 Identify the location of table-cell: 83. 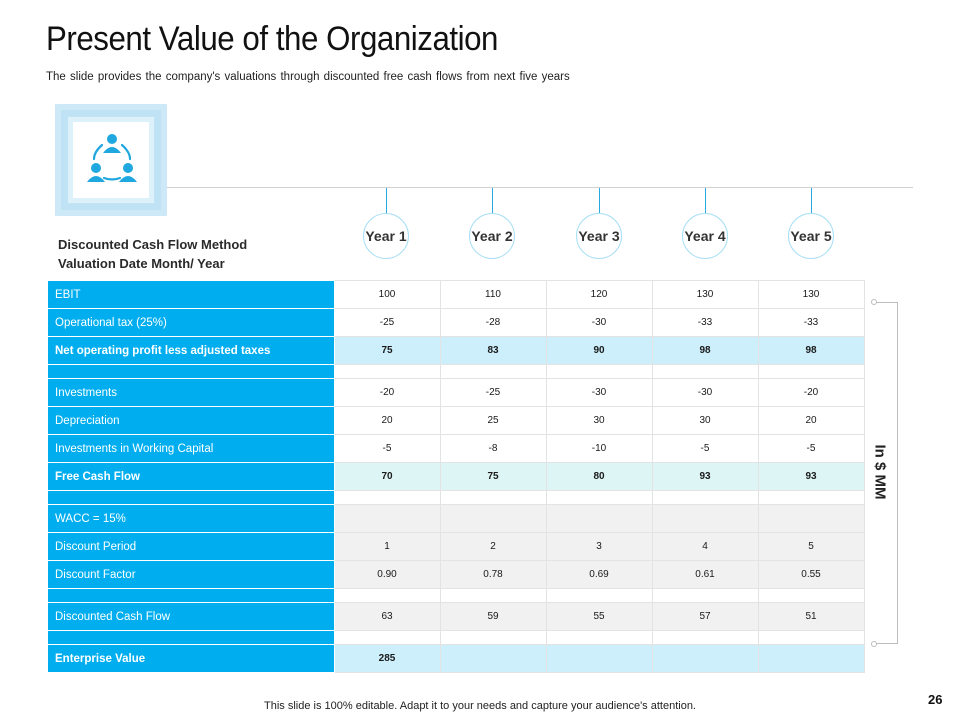
(493, 350).